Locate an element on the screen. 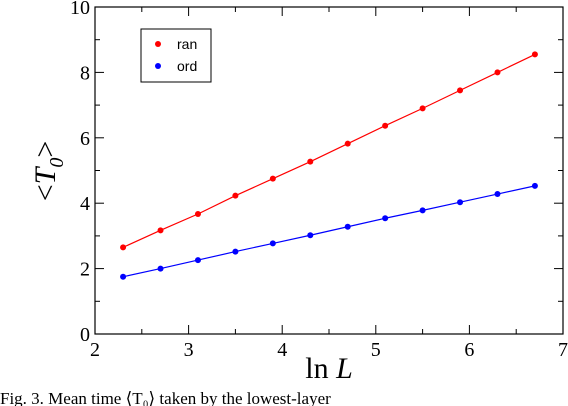 The height and width of the screenshot is (406, 568). x-tick-label: 7 is located at coordinates (563, 350).